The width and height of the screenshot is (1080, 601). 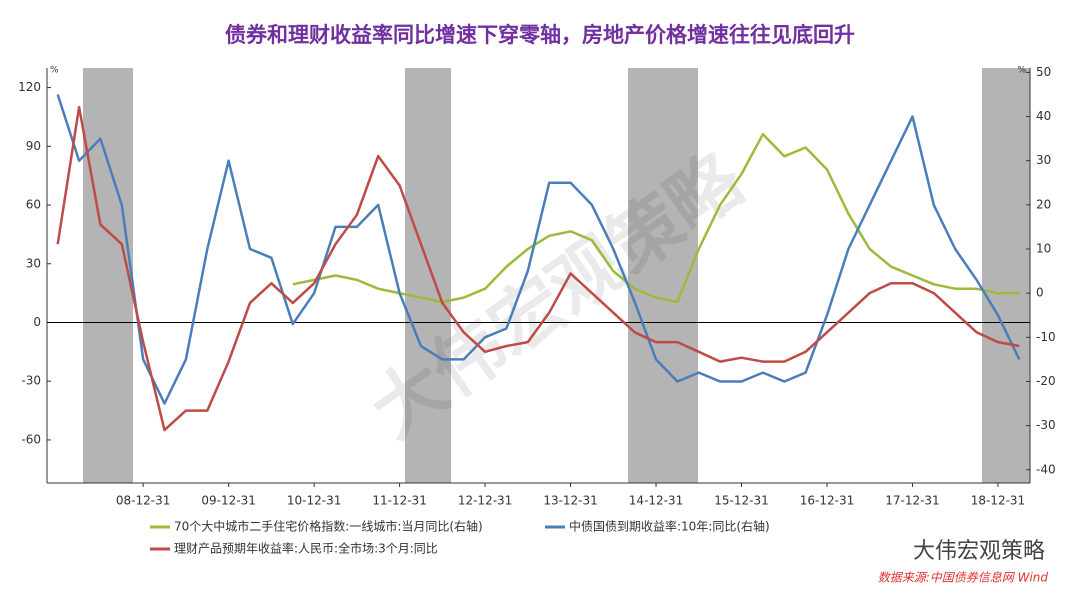 What do you see at coordinates (33, 263) in the screenshot?
I see `y-tick-label: 30` at bounding box center [33, 263].